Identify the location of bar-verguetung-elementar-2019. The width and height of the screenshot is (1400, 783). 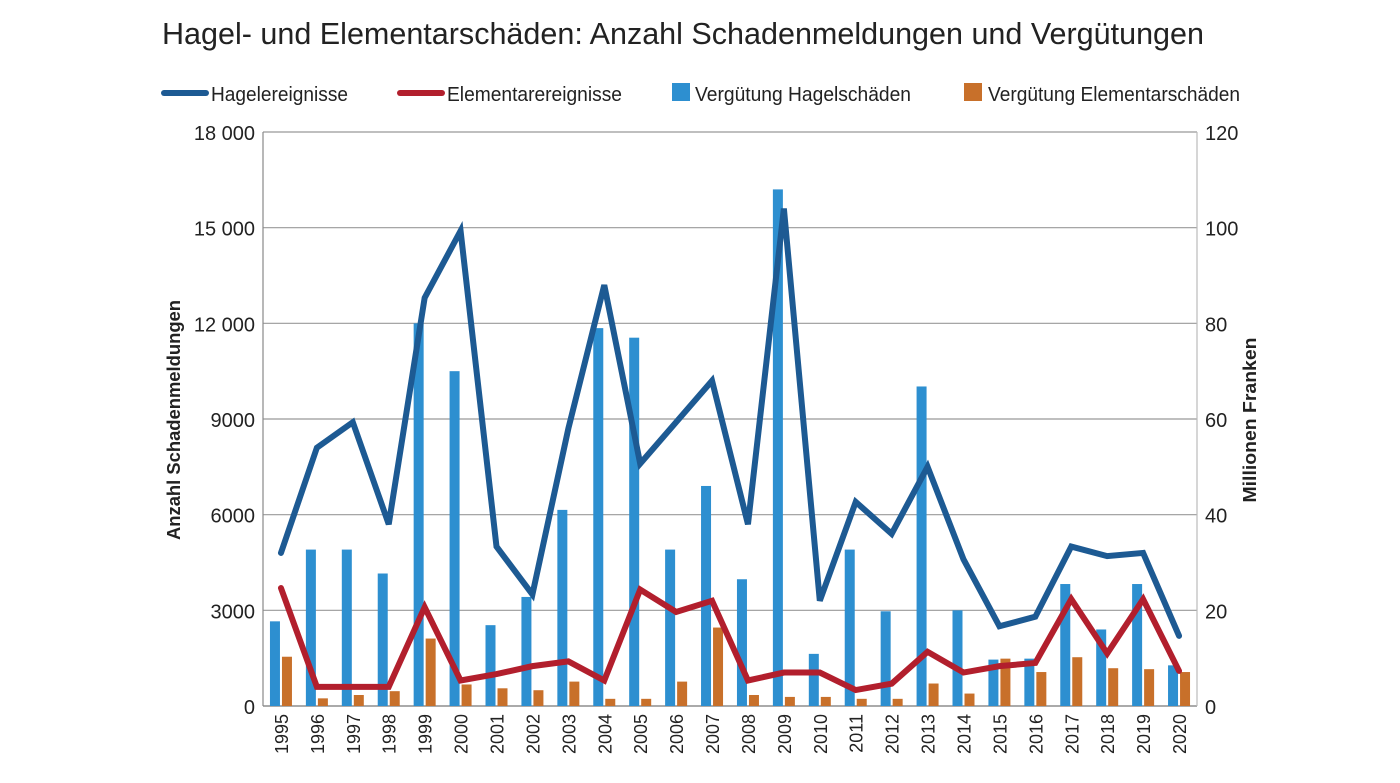
(1149, 687).